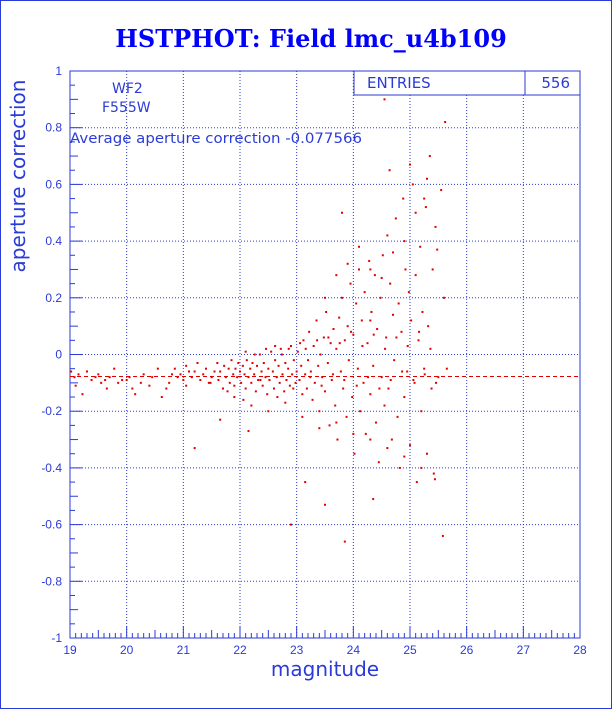 The height and width of the screenshot is (709, 612). What do you see at coordinates (127, 650) in the screenshot?
I see `x-tick-label: 20` at bounding box center [127, 650].